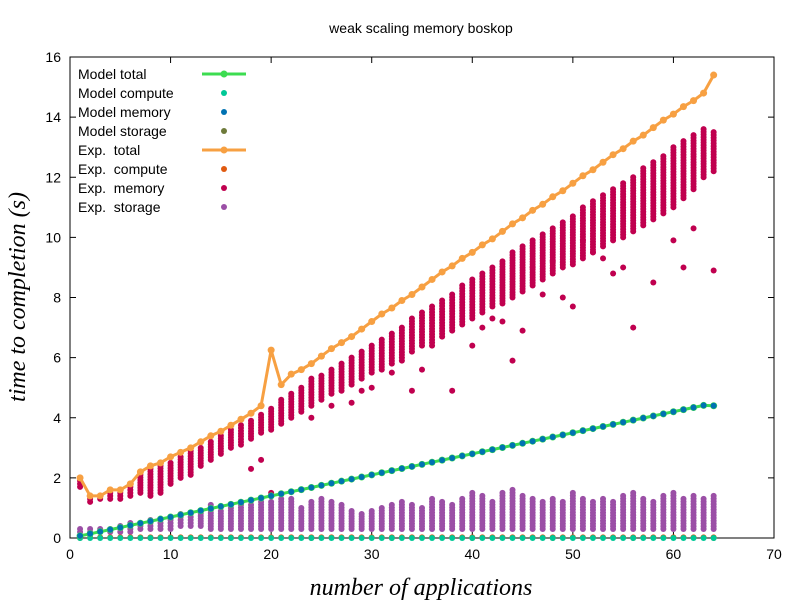 The height and width of the screenshot is (600, 800). I want to click on y-tick-label: 4, so click(57, 418).